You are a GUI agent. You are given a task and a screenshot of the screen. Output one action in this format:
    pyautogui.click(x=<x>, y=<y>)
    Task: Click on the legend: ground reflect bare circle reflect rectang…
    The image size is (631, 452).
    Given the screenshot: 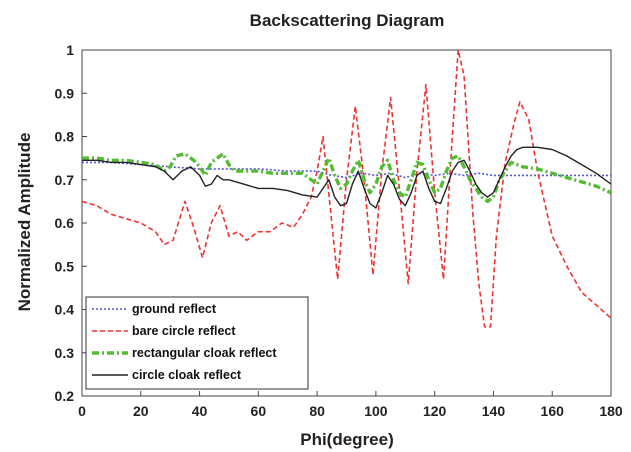 What is the action you would take?
    pyautogui.click(x=197, y=343)
    